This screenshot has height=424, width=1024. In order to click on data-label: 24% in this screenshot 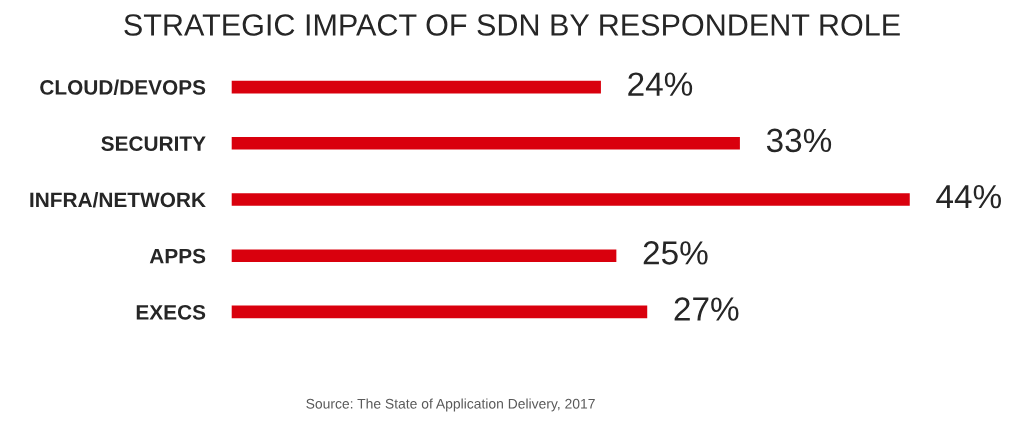, I will do `click(660, 84)`.